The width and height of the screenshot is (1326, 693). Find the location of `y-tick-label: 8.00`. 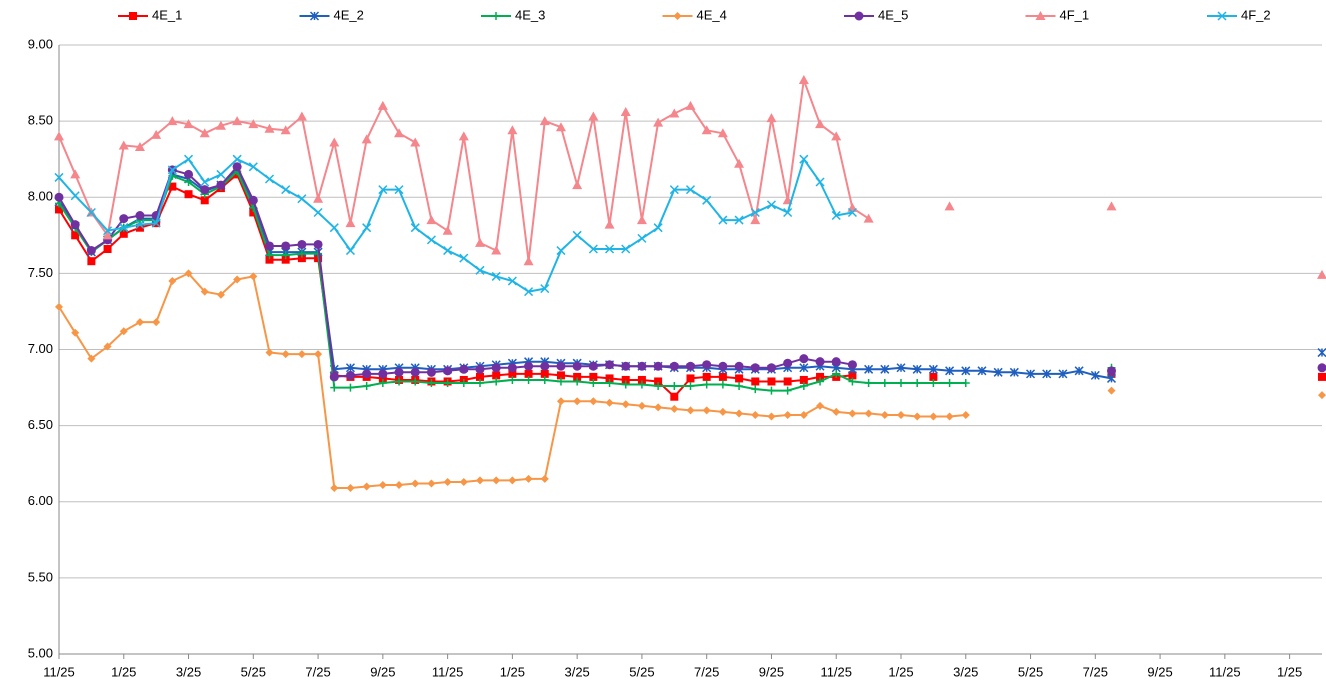

y-tick-label: 8.00 is located at coordinates (40, 196).